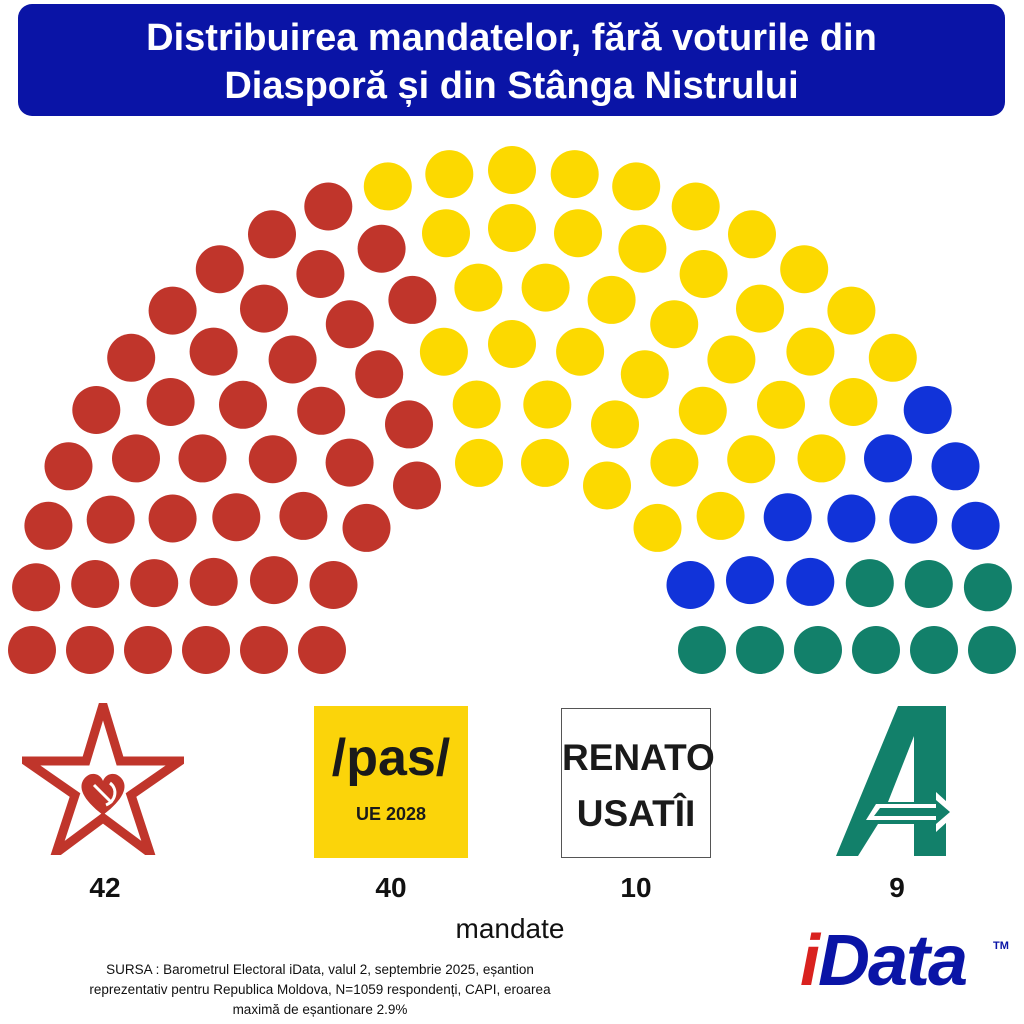 The width and height of the screenshot is (1024, 1024). I want to click on pas-logo: /pas/ UE 2028, so click(391, 782).